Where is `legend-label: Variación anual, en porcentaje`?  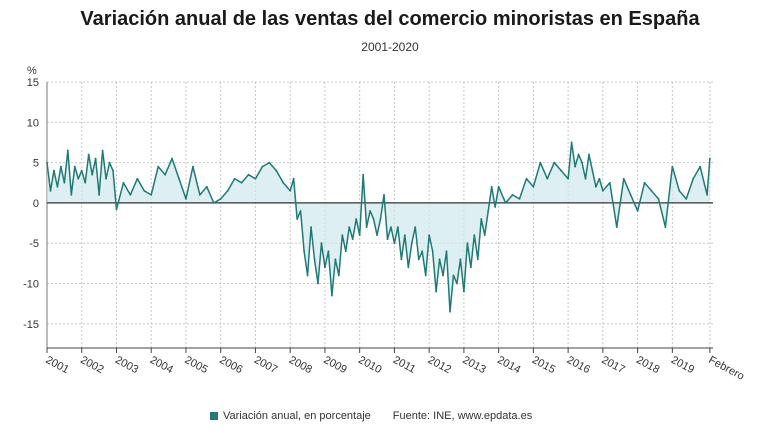 legend-label: Variación anual, en porcentaje is located at coordinates (297, 416).